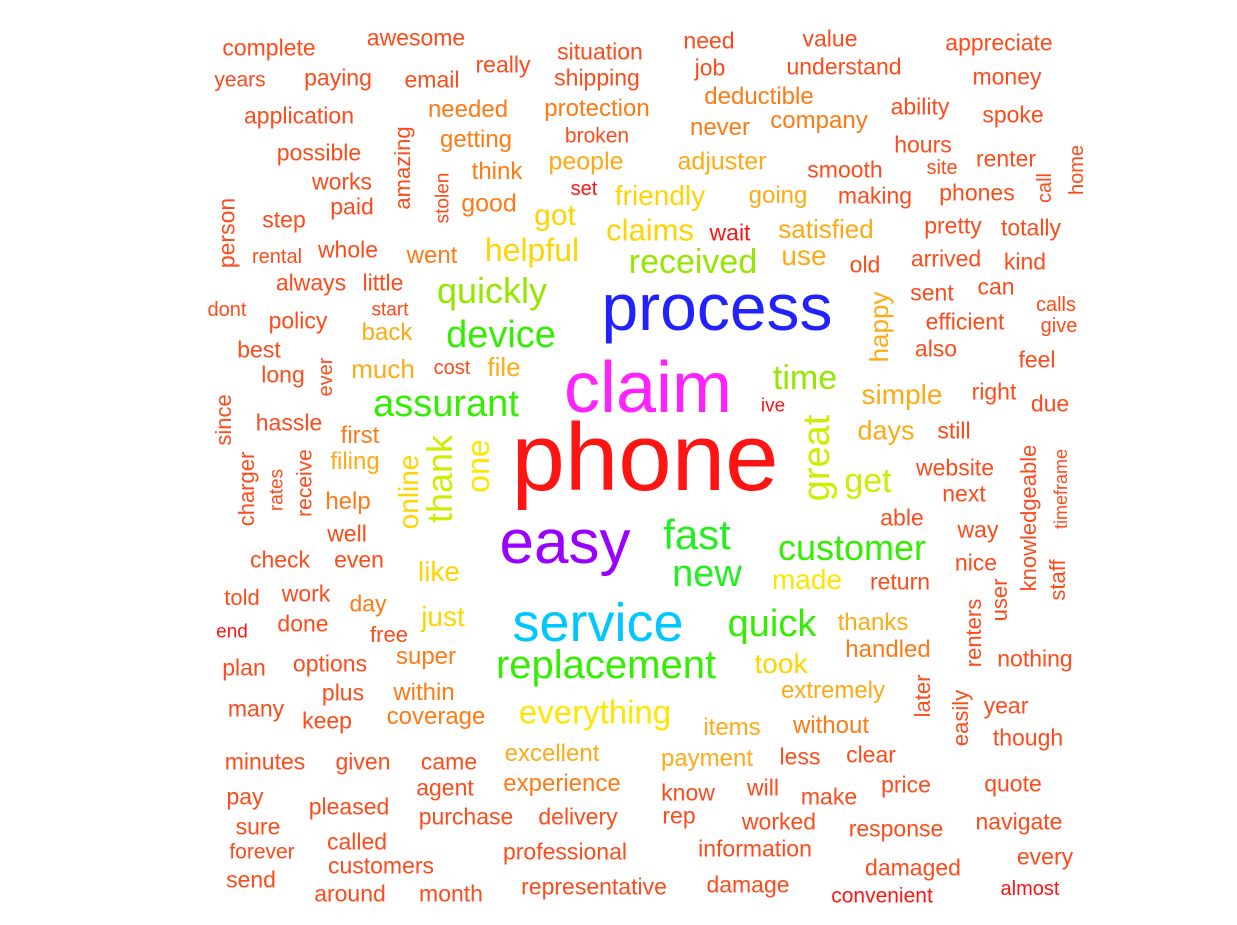  Describe the element at coordinates (717, 307) in the screenshot. I see `word-process: process` at that location.